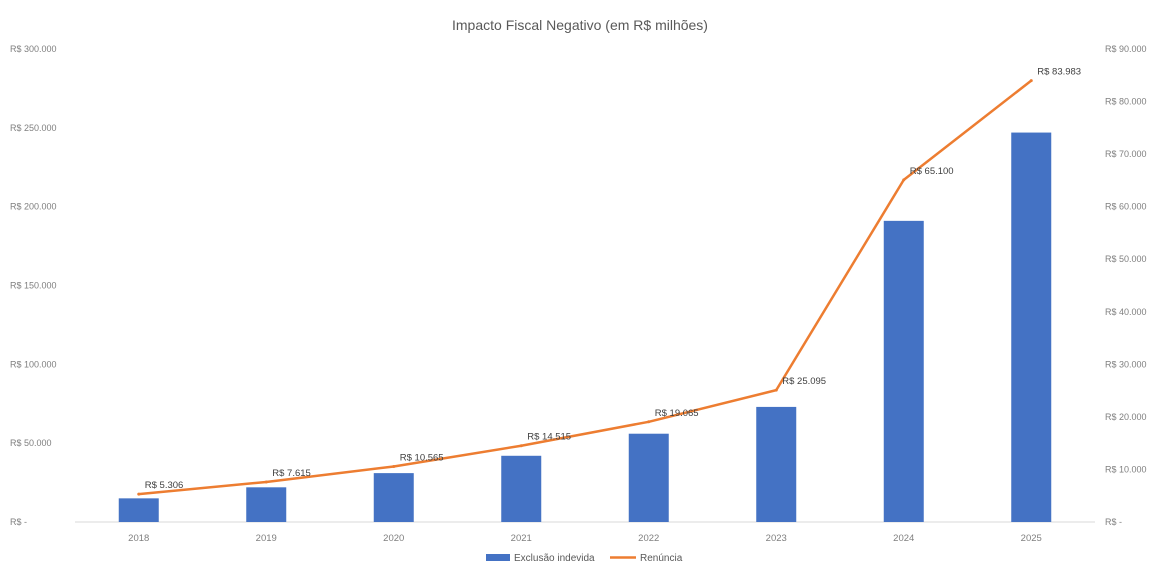 The height and width of the screenshot is (571, 1153). Describe the element at coordinates (776, 390) in the screenshot. I see `line-point-2023` at that location.